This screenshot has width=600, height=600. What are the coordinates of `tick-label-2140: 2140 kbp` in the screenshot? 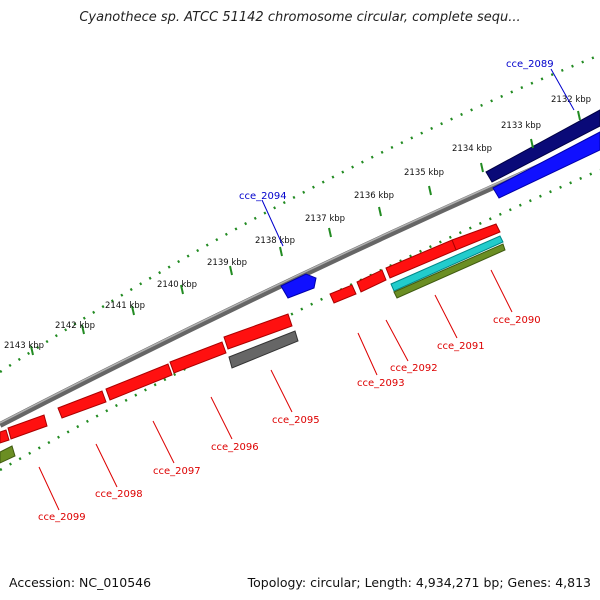 It's located at (177, 285).